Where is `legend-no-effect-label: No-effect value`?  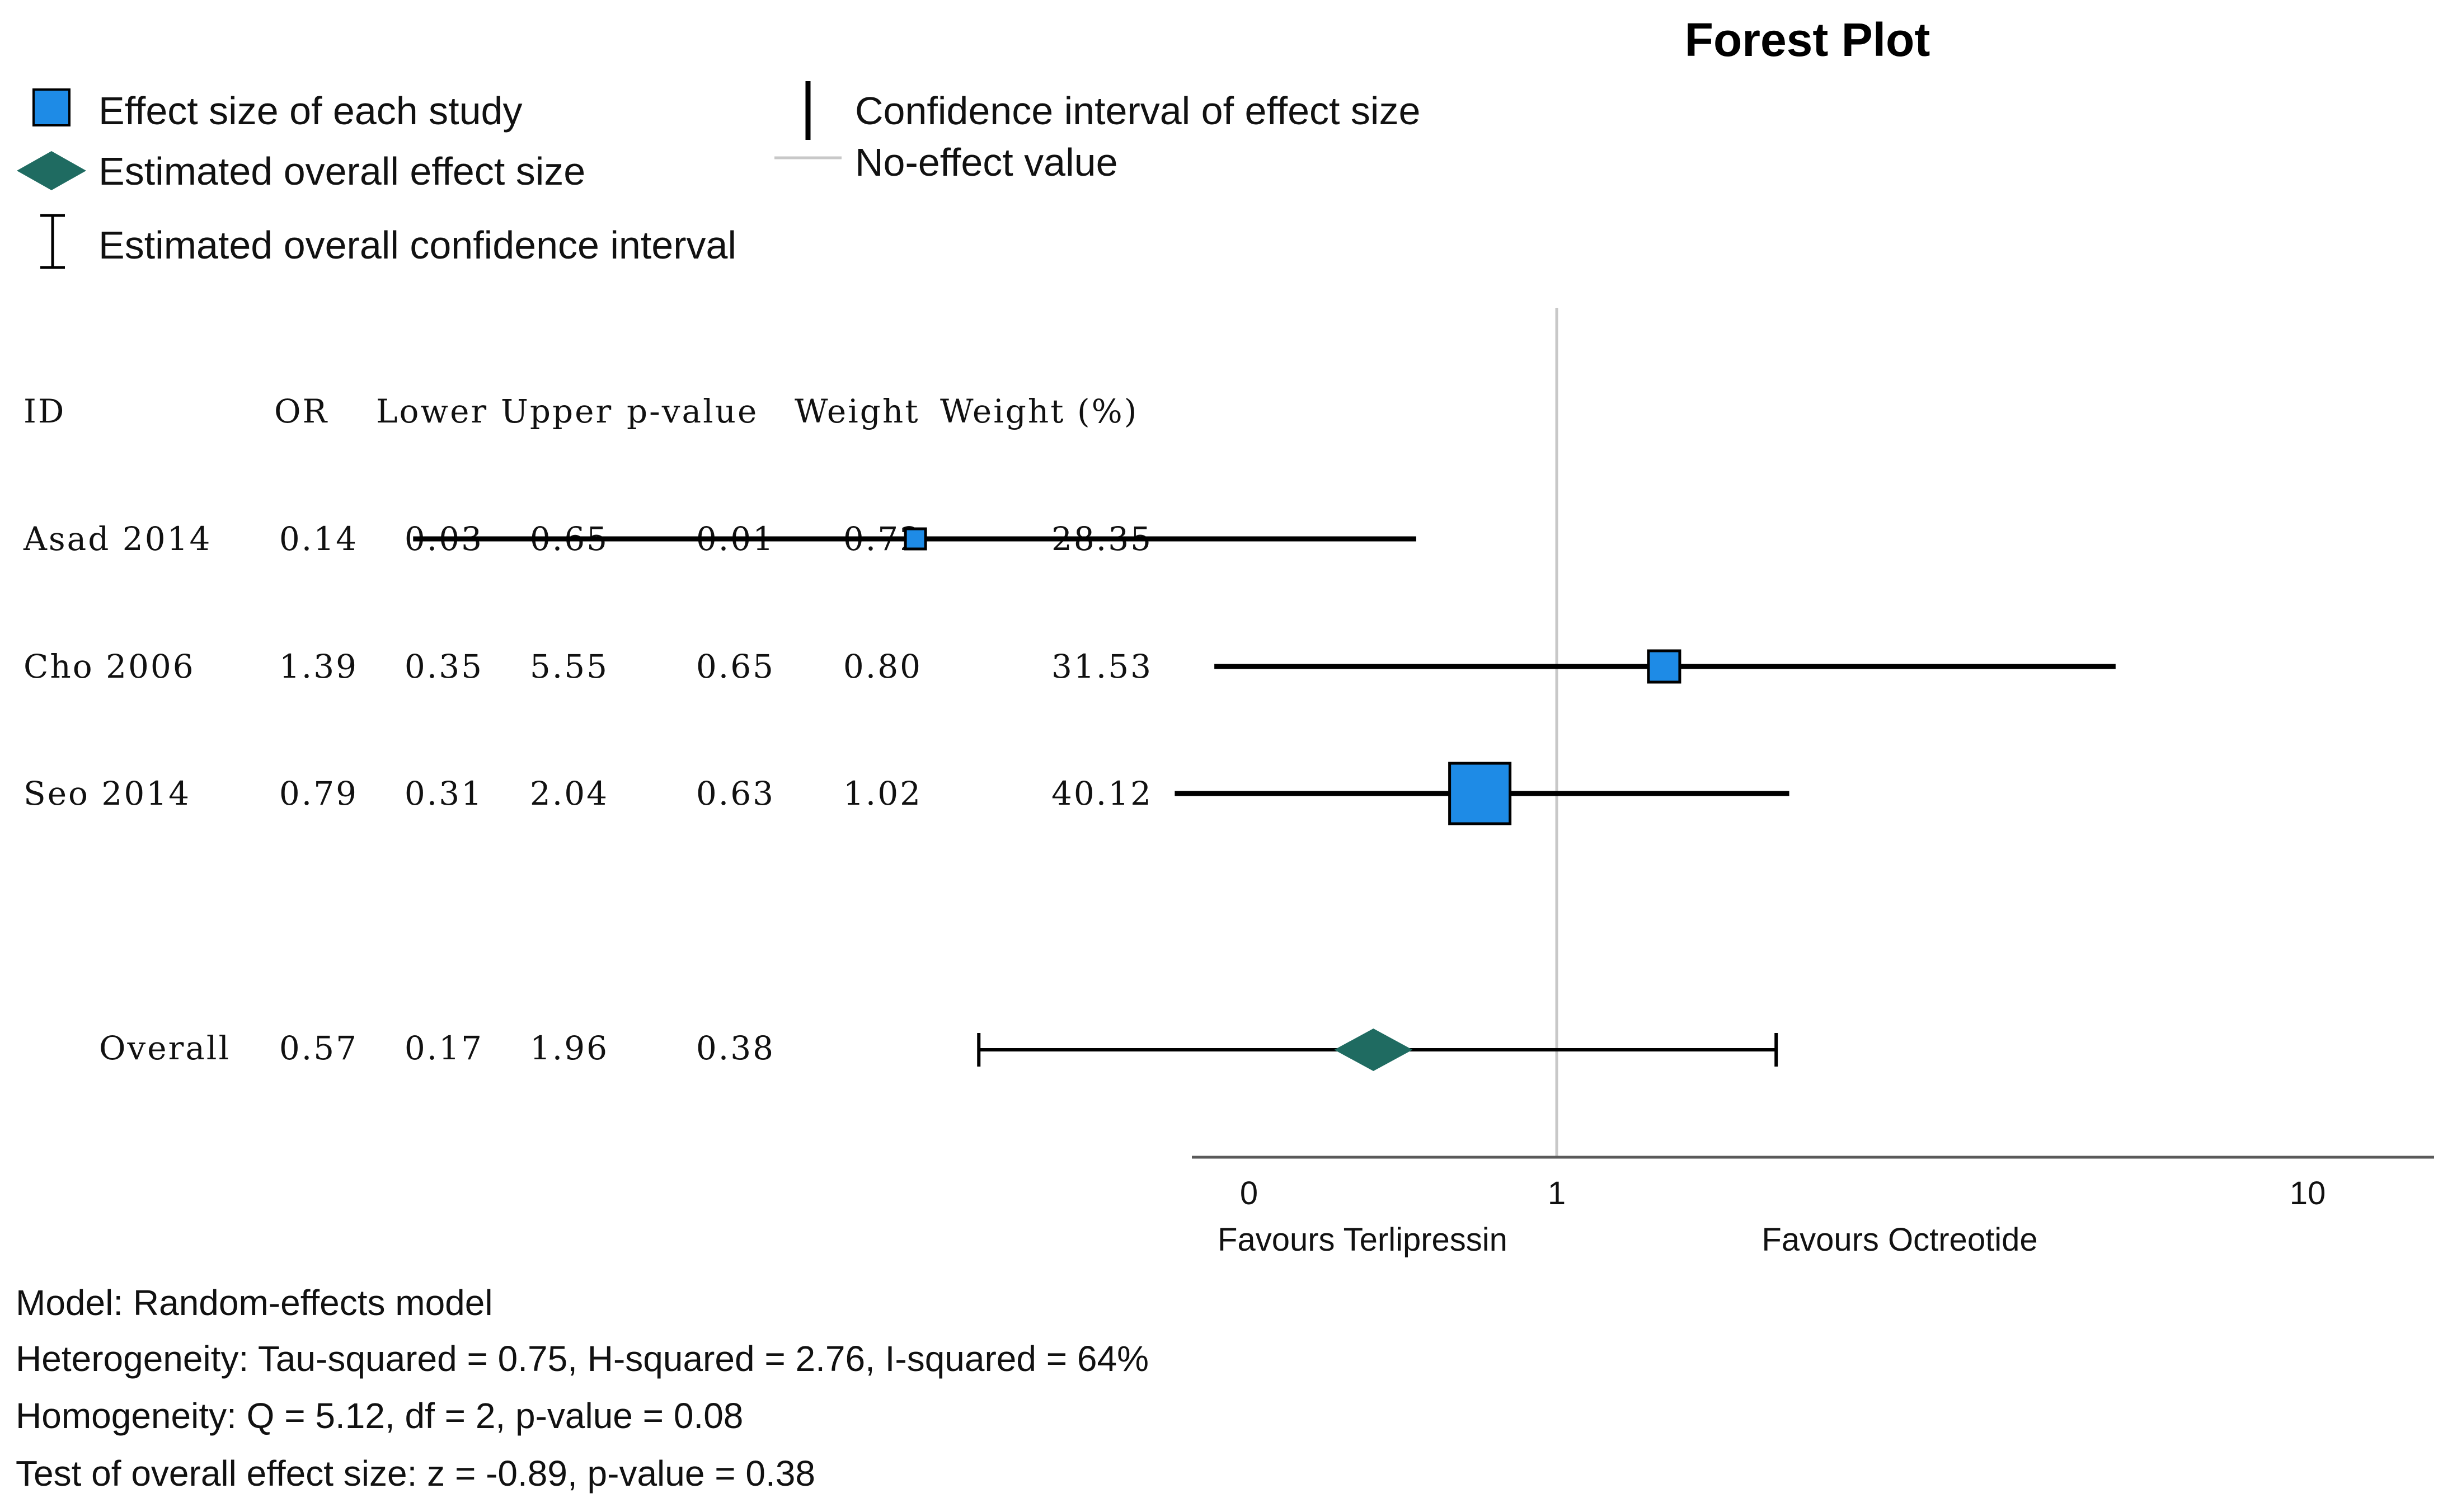 legend-no-effect-label: No-effect value is located at coordinates (986, 162).